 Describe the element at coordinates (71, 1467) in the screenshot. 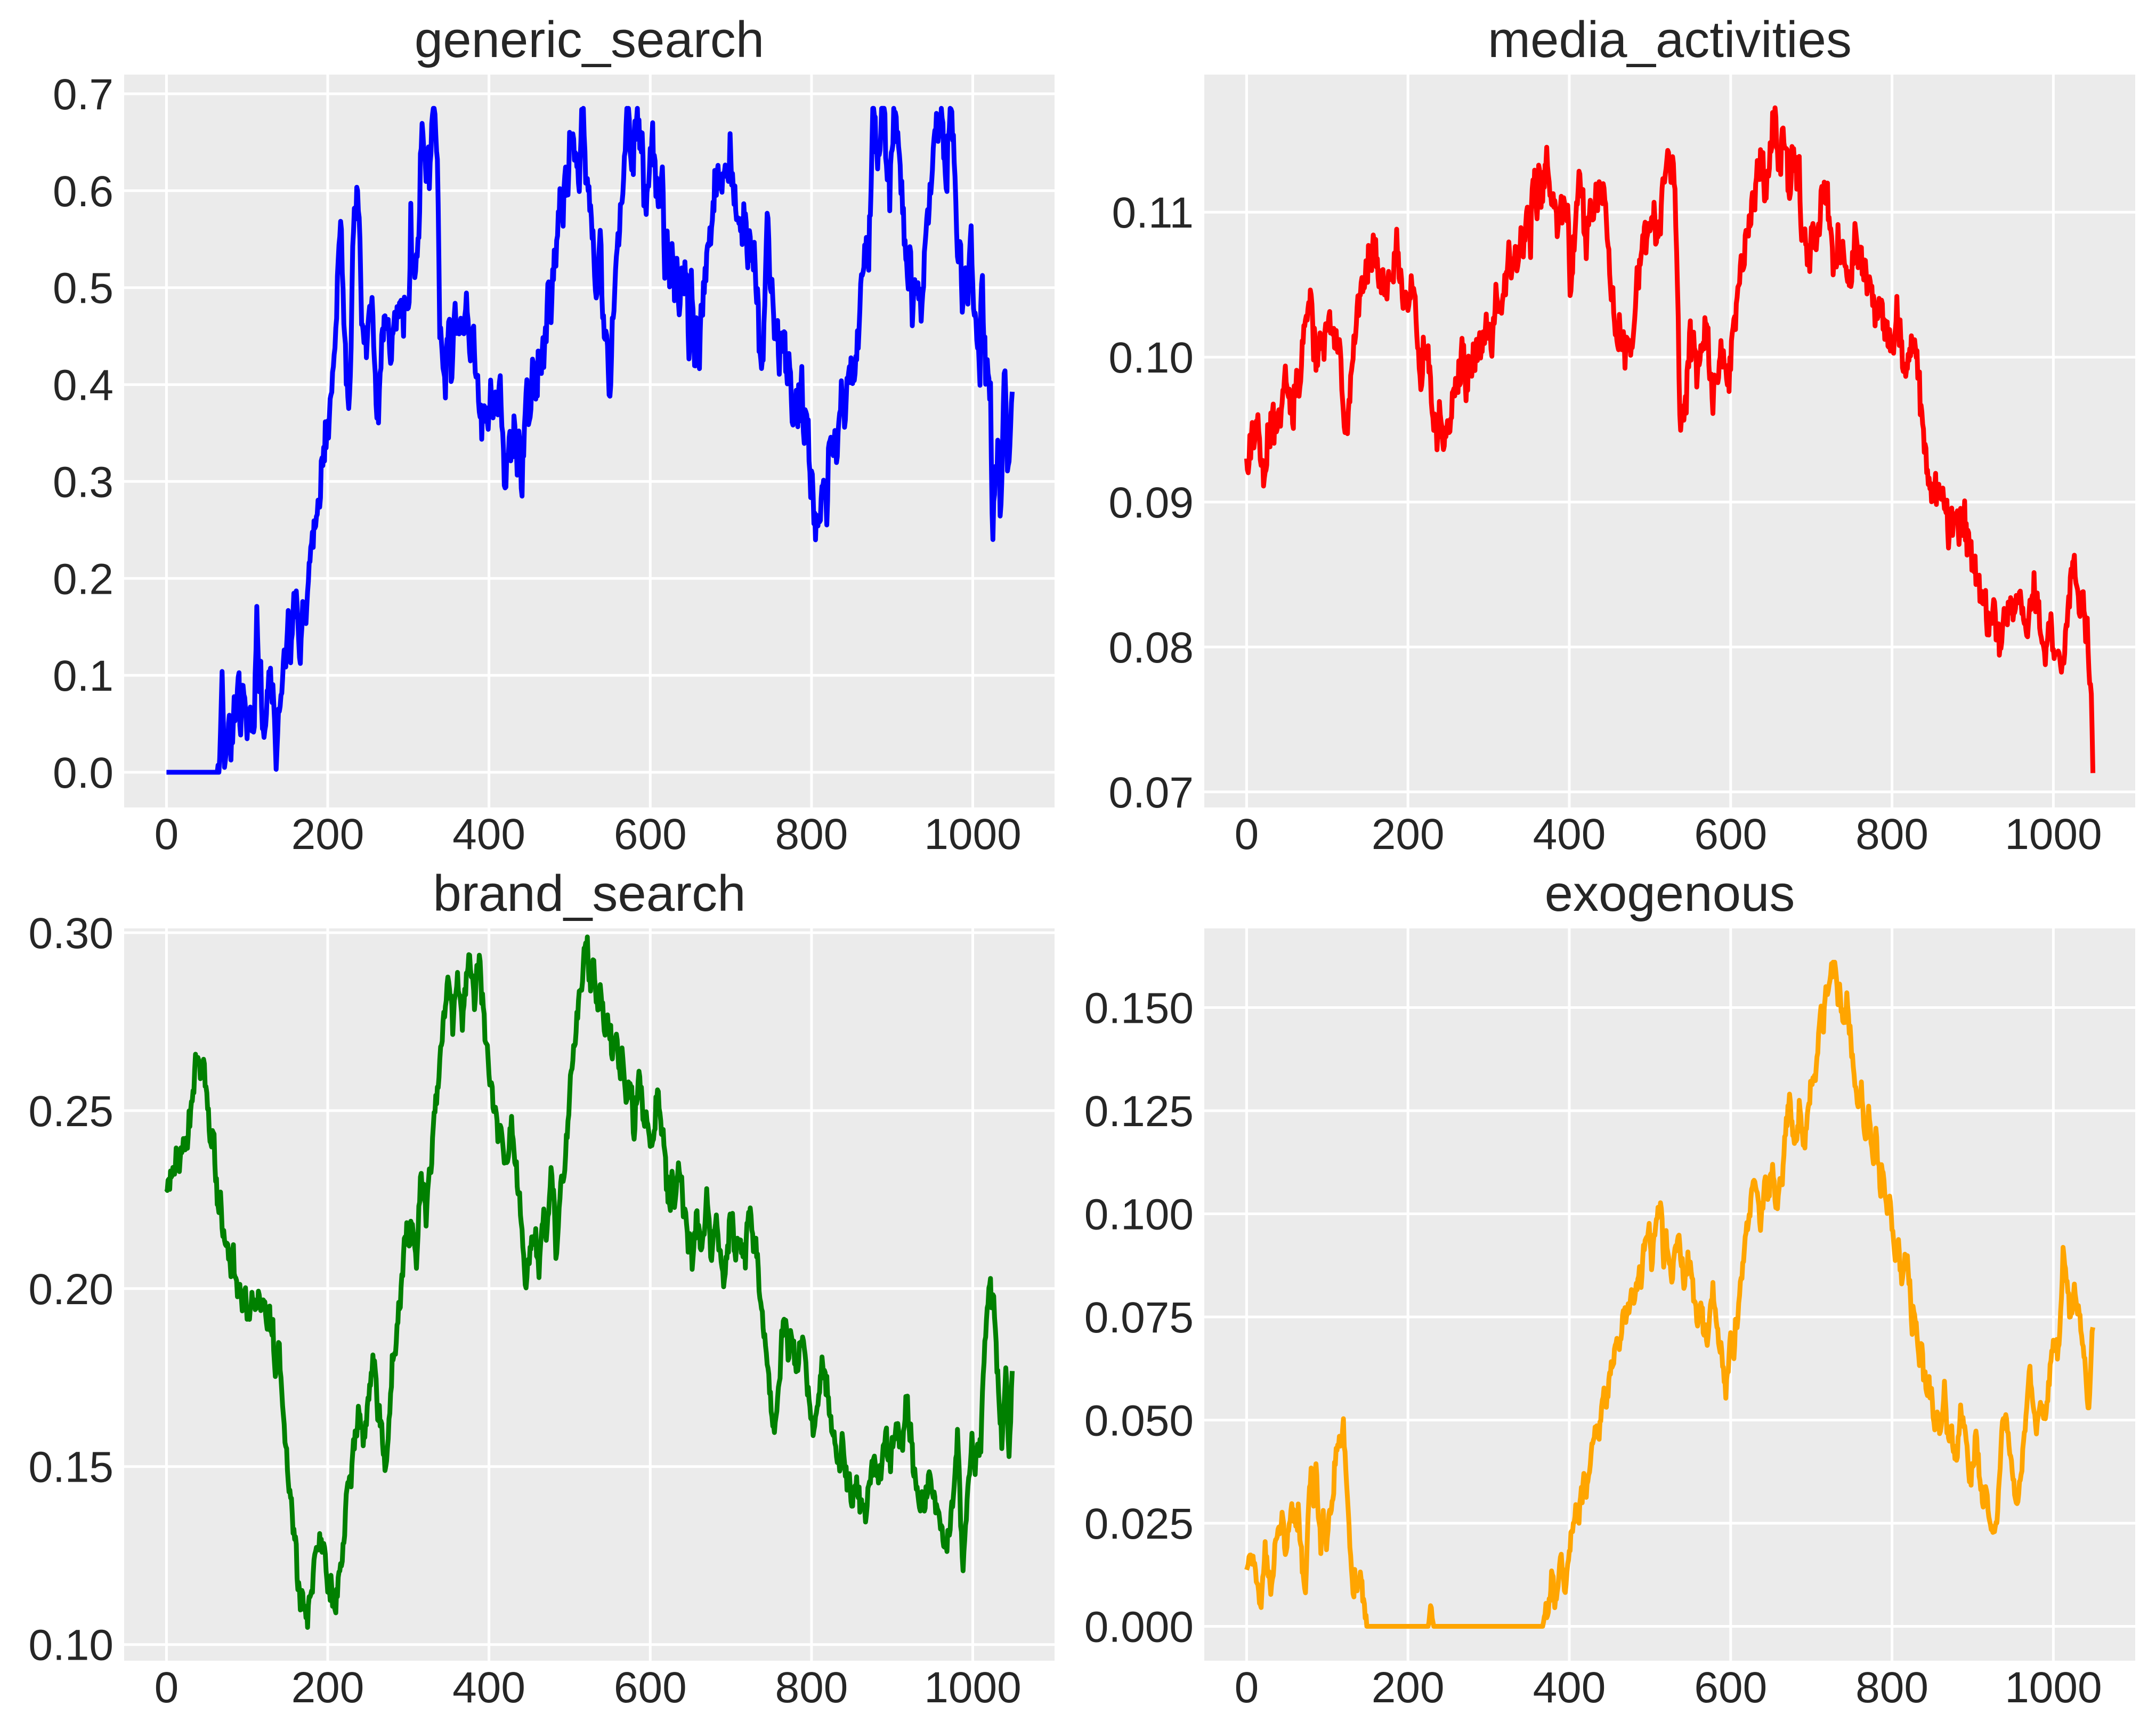

I see `svg-text: 0.15` at that location.